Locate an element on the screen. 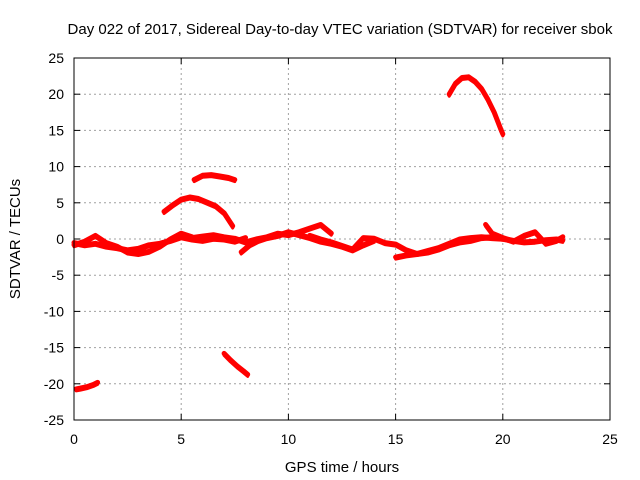  series-arc-main-e is located at coordinates (406, 244).